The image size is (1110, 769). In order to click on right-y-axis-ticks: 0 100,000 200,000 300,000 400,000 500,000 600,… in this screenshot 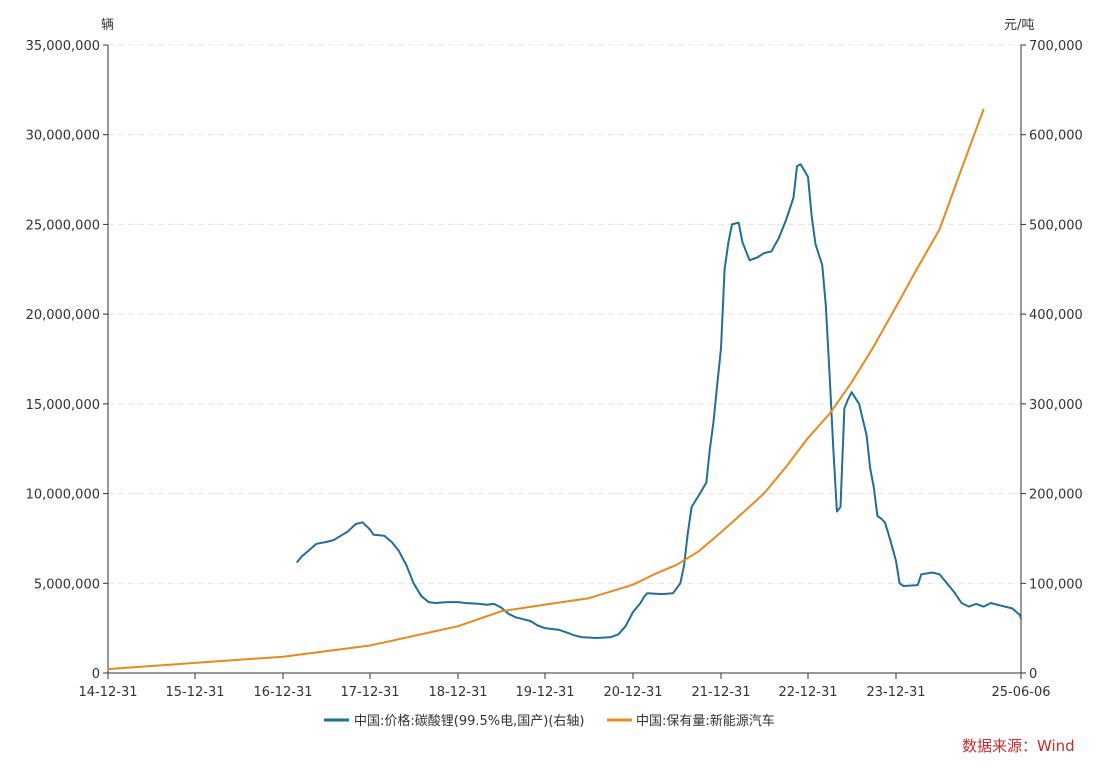, I will do `click(1052, 360)`.